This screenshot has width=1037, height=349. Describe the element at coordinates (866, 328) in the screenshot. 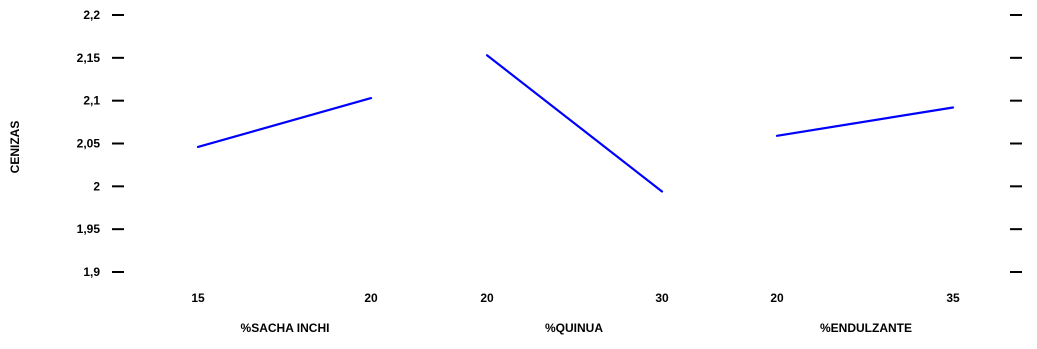

I see `x-axis-label: %ENDULZANTE` at that location.